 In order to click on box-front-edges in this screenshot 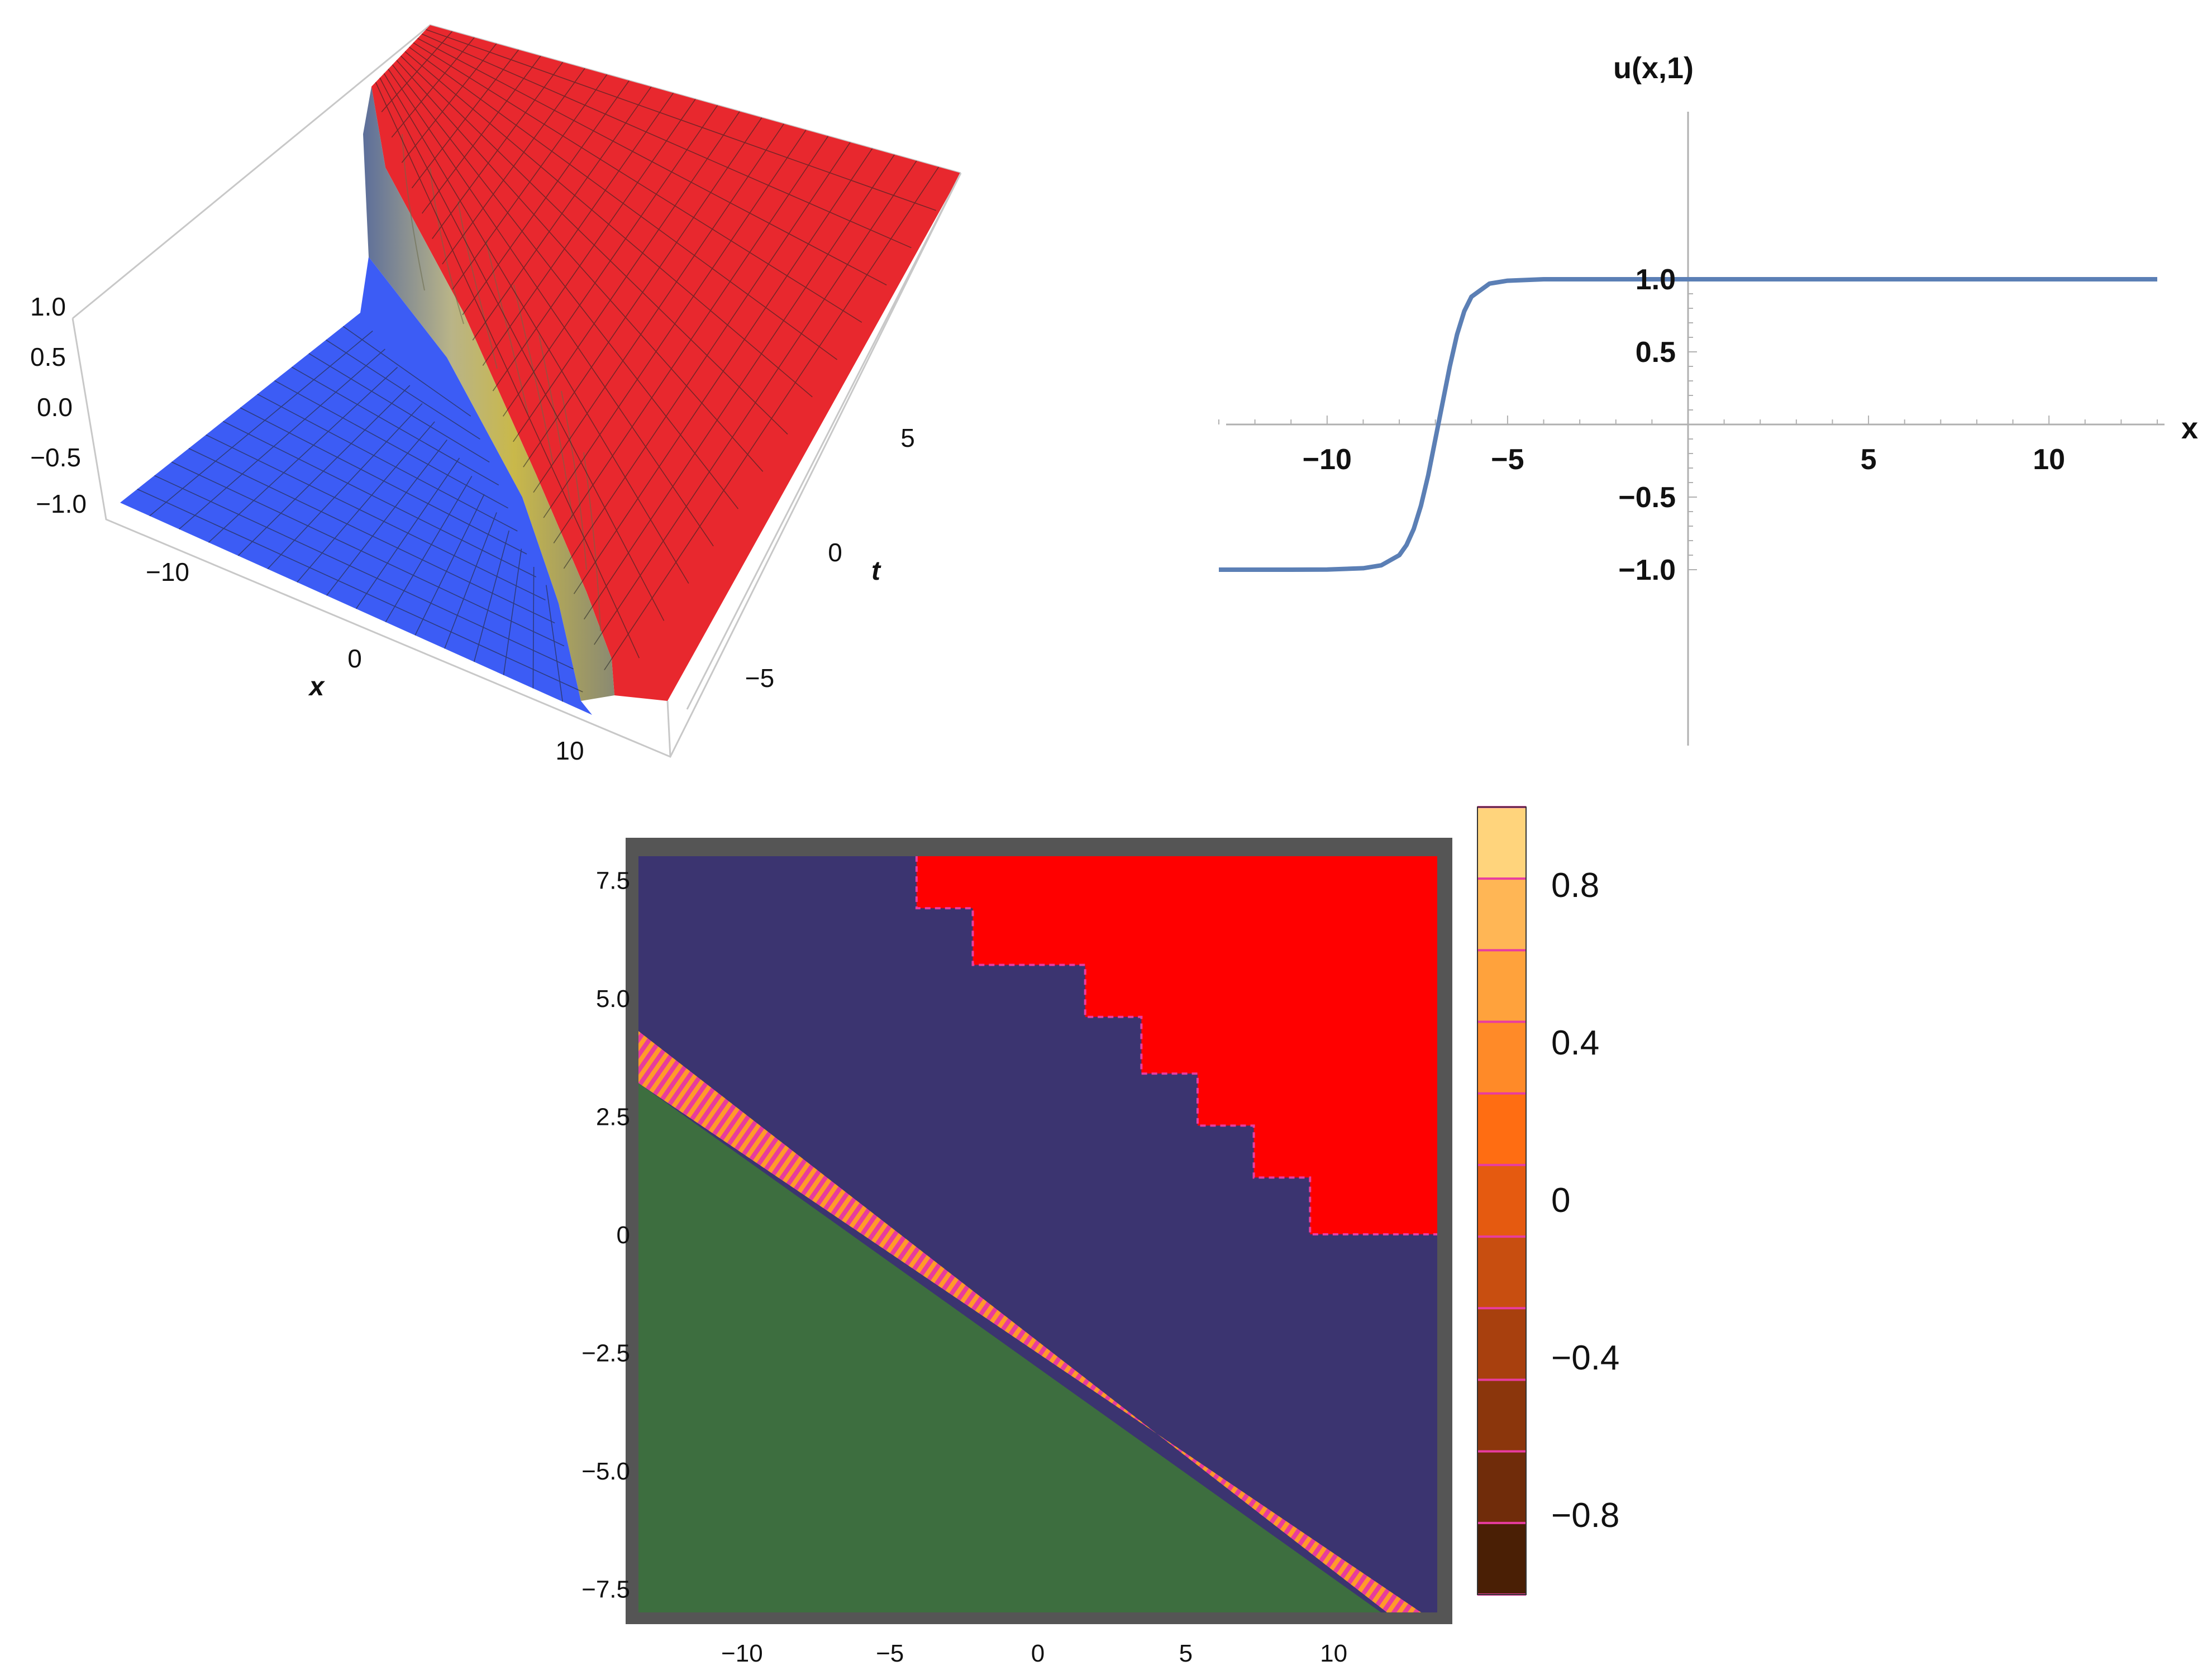, I will do `click(517, 465)`.